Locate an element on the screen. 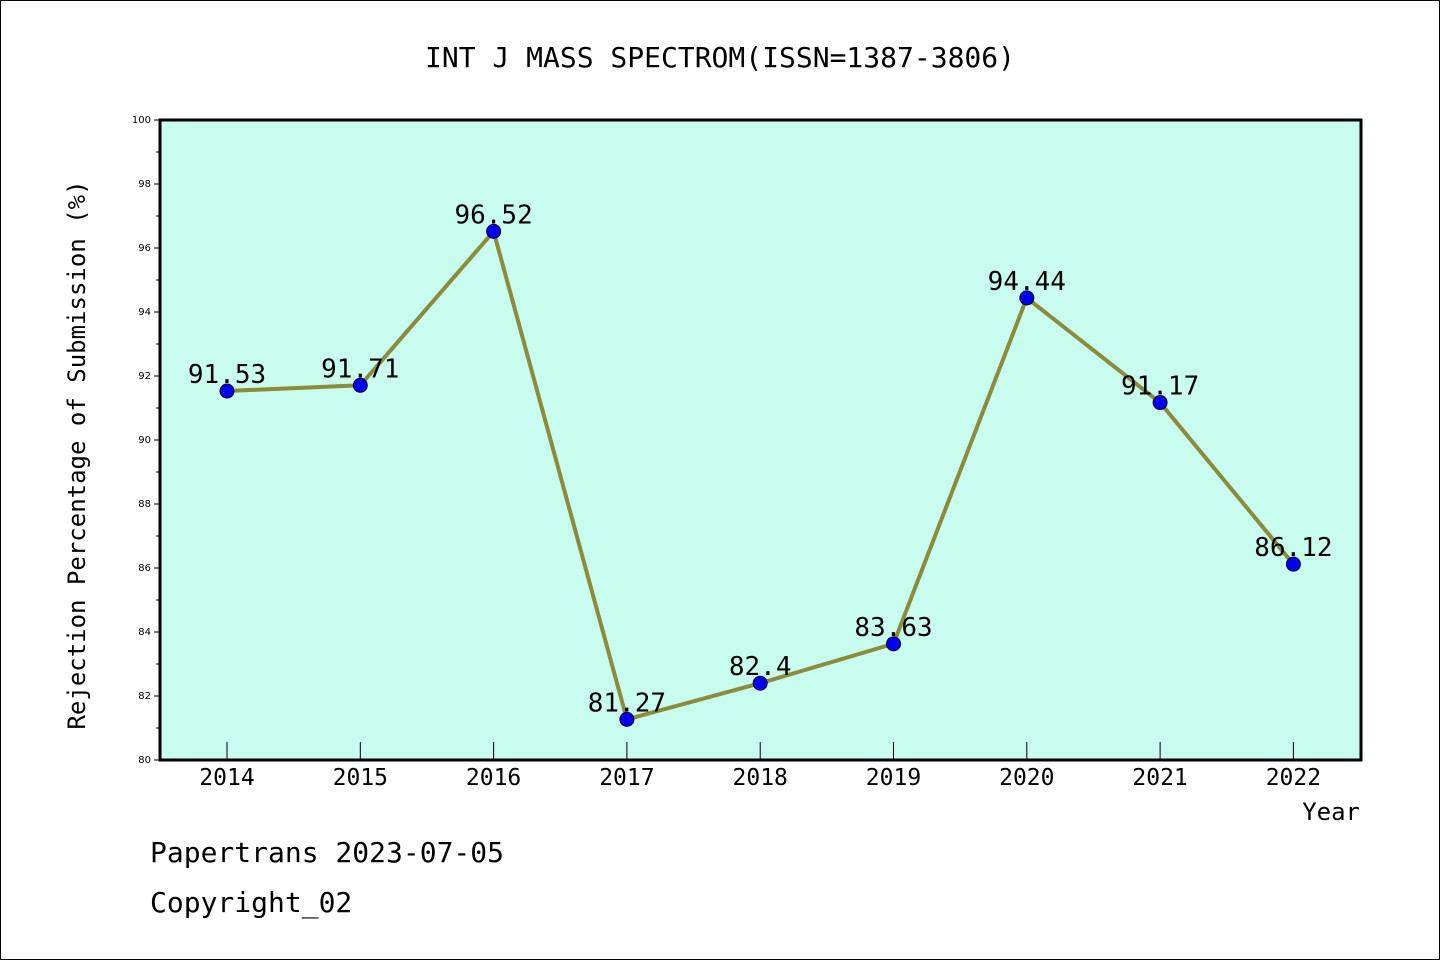  x-tick-label-2020: 2020 is located at coordinates (1026, 778).